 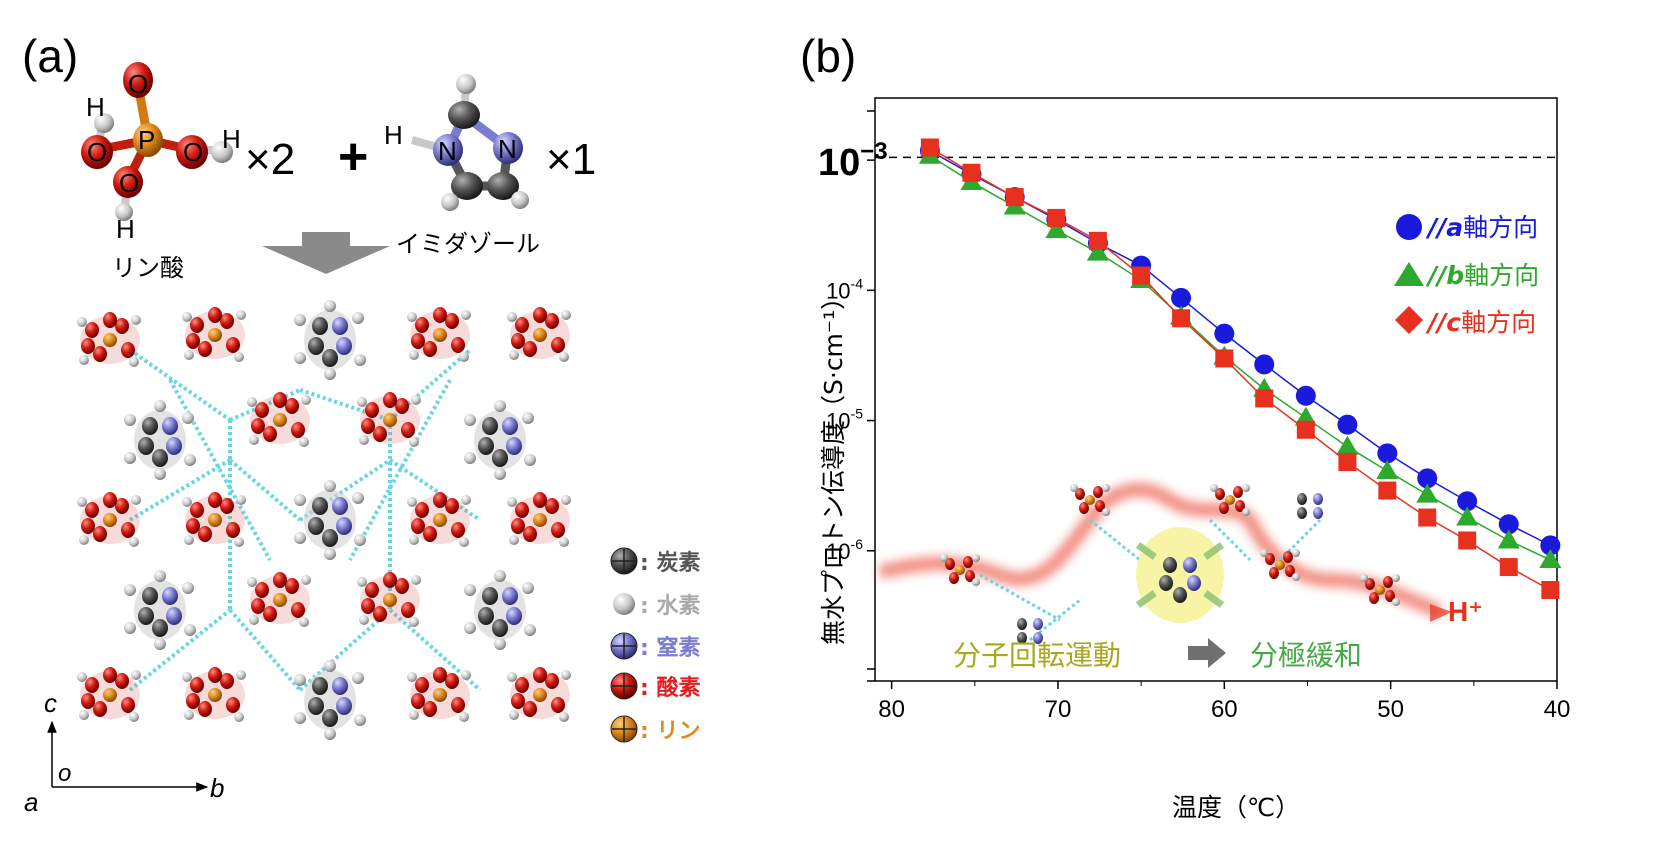 I want to click on atom-label-p: P, so click(x=146, y=140).